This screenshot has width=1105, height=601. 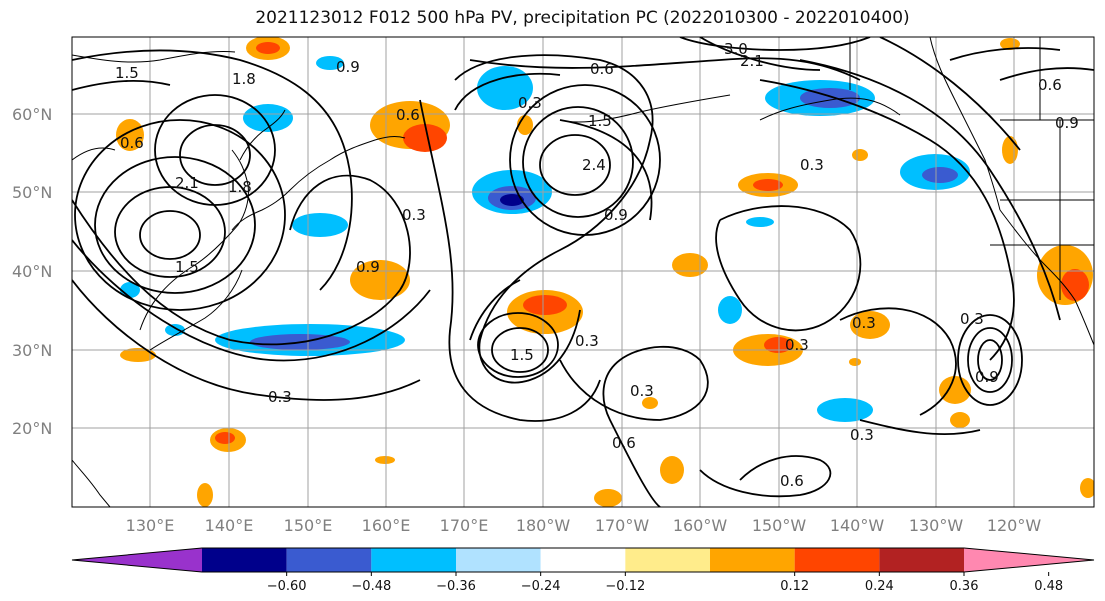 I want to click on colorbar-tick-label: −0.24, so click(x=541, y=586).